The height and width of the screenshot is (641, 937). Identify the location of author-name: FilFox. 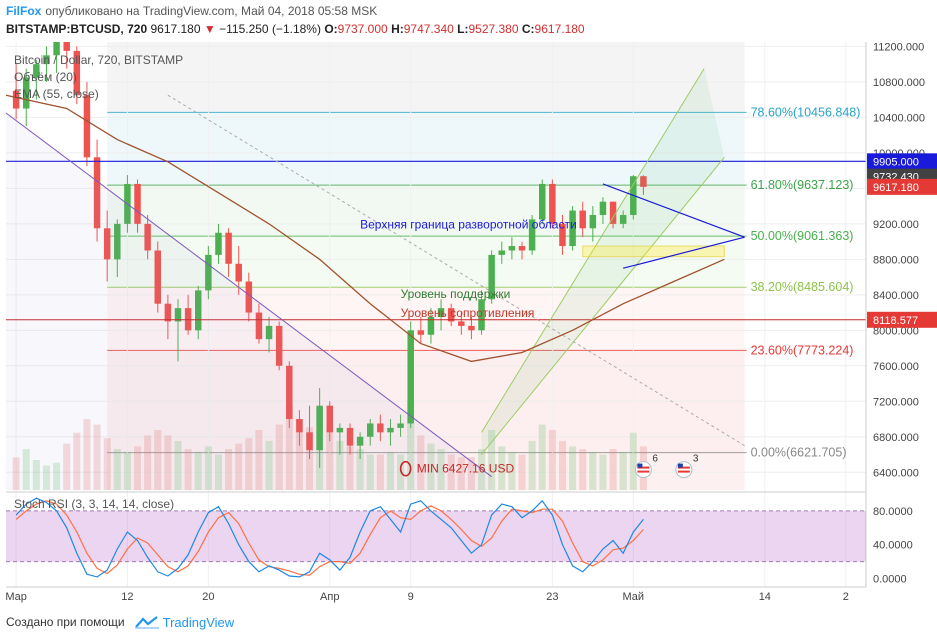
(24, 11).